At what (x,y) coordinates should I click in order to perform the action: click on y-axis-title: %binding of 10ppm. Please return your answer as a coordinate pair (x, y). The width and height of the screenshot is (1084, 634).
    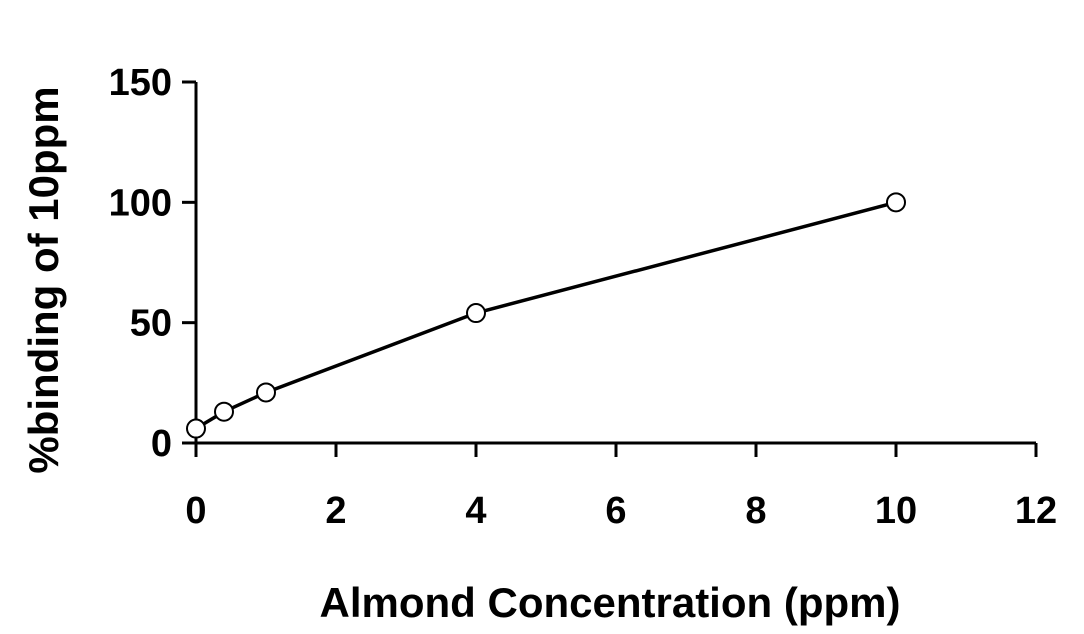
    Looking at the image, I should click on (43, 279).